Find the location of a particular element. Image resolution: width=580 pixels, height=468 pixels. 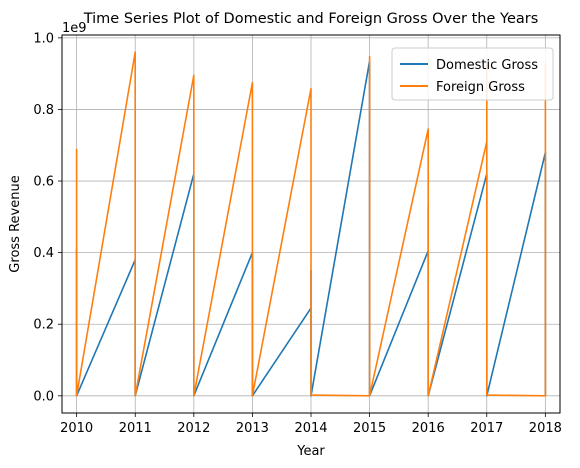

x-tick-label: 2014 is located at coordinates (310, 428).